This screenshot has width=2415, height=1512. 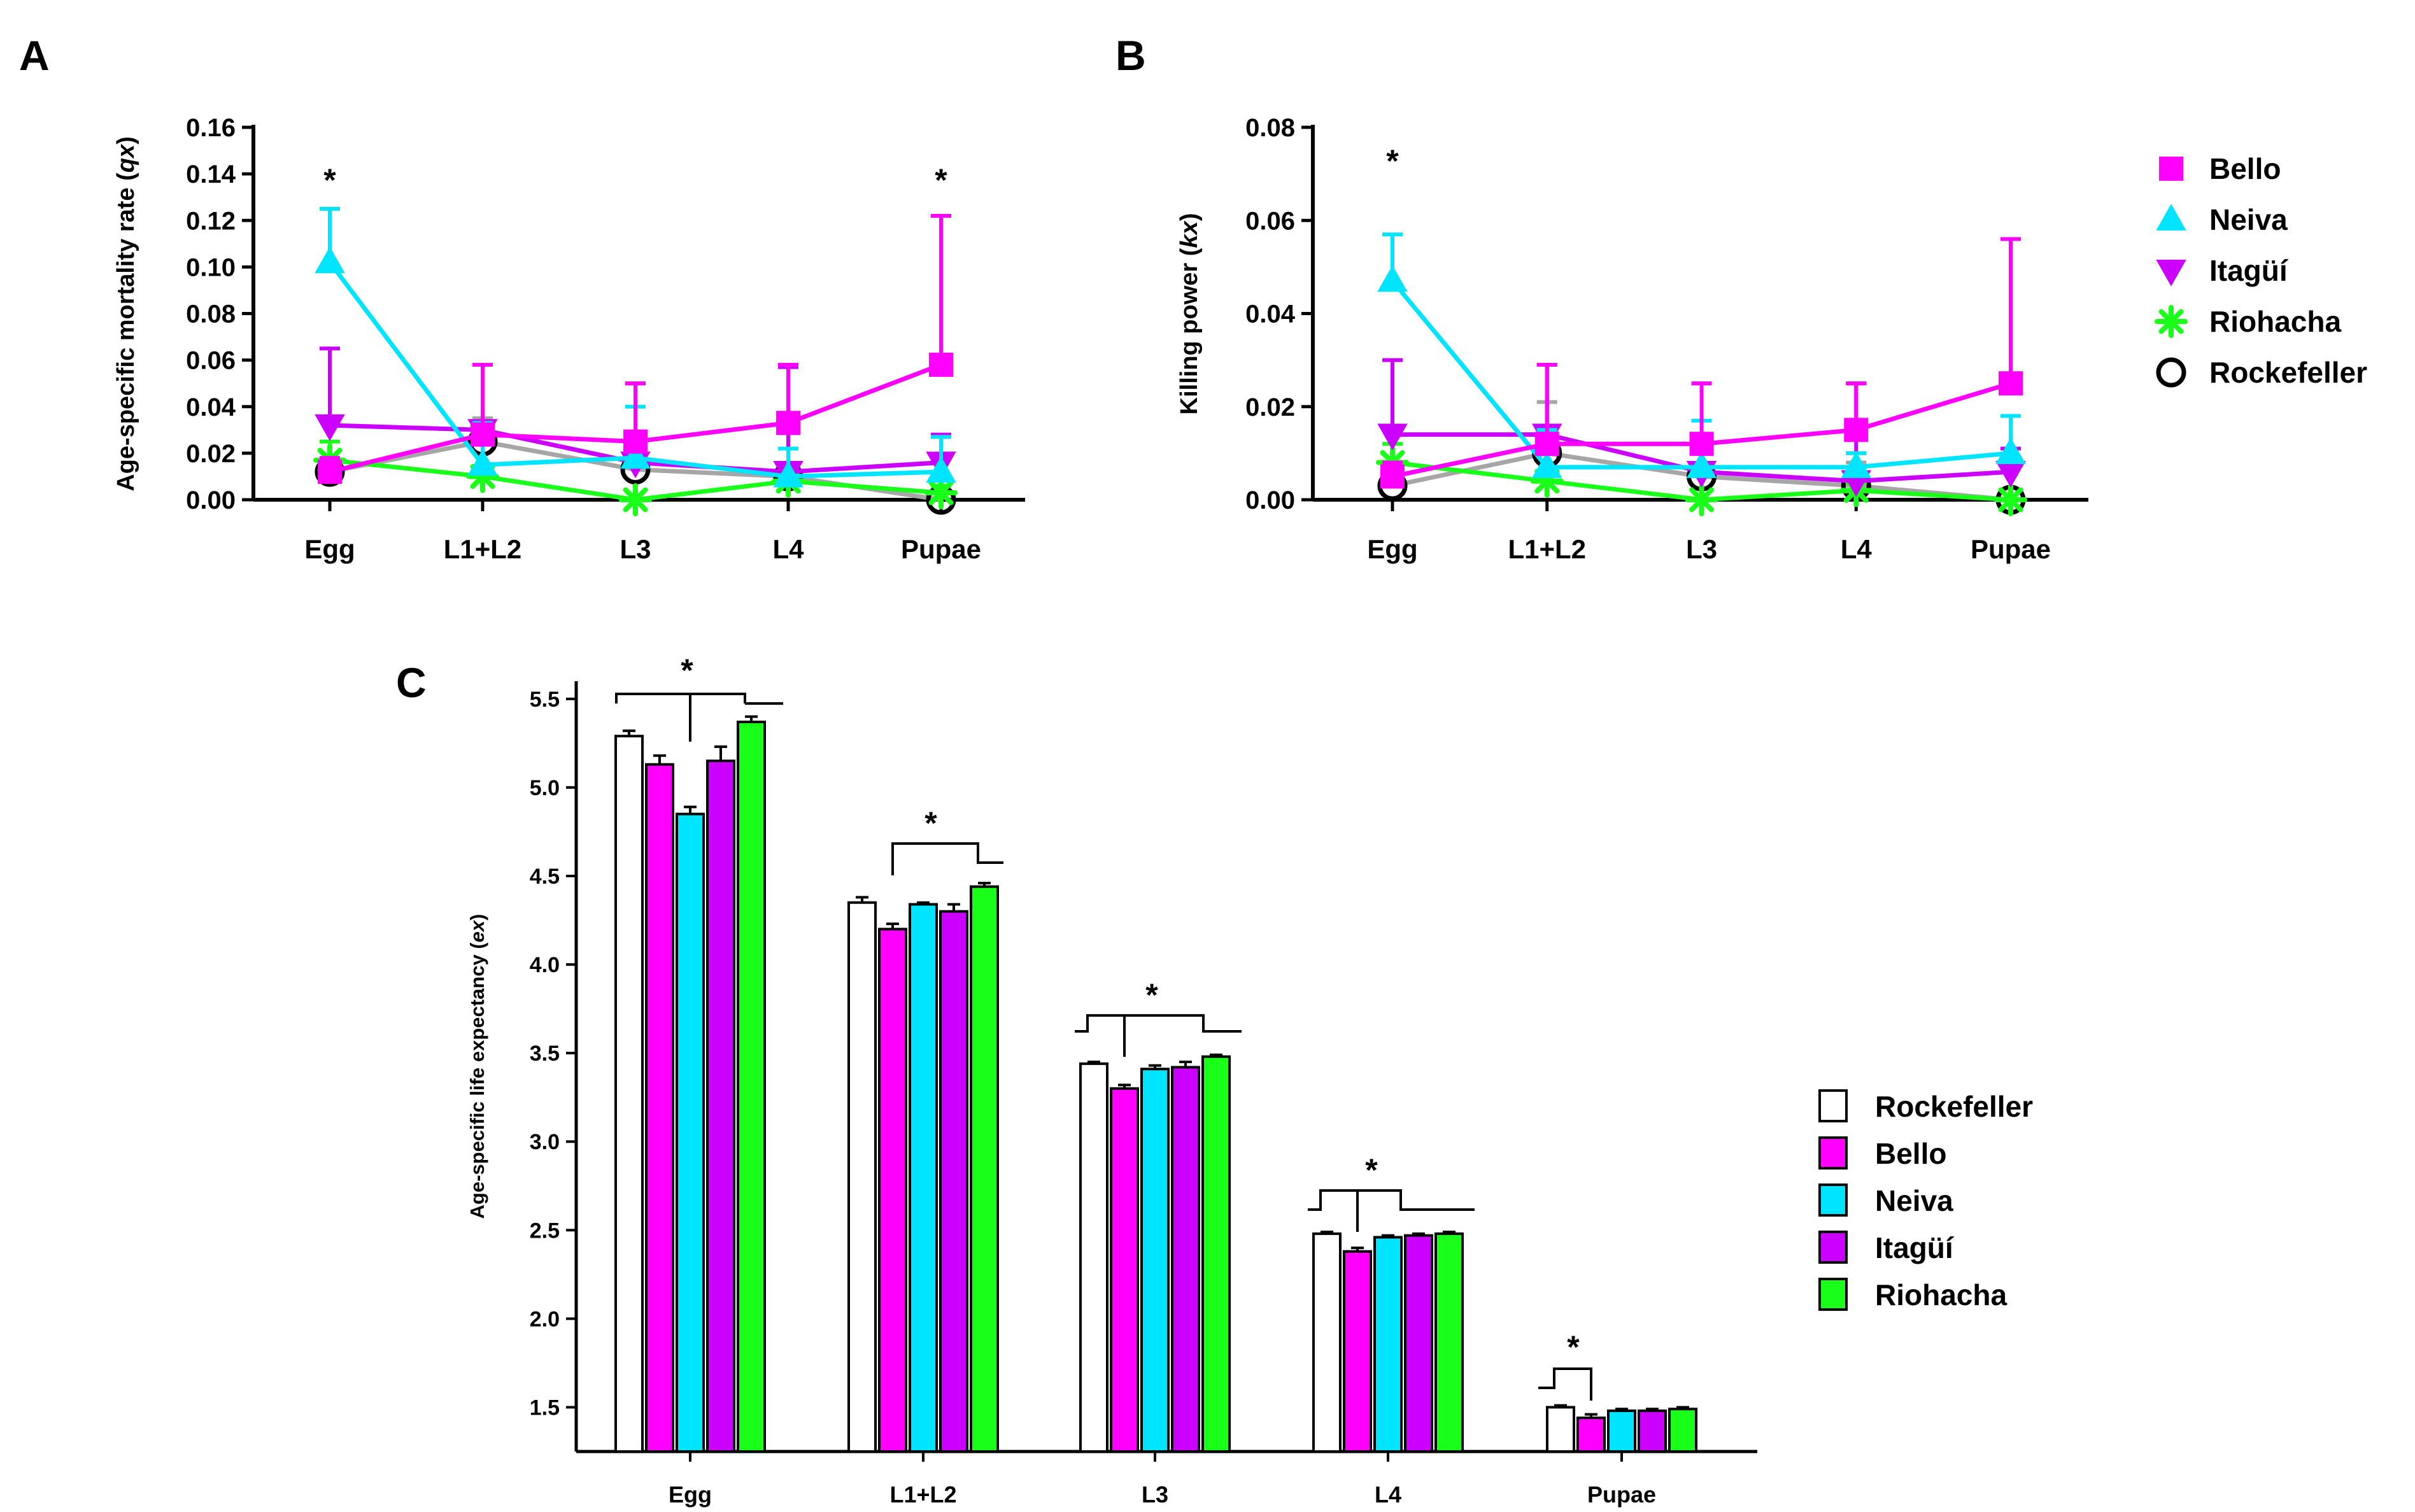 I want to click on legend-item-riohacha: Riohacha, so click(x=1912, y=1294).